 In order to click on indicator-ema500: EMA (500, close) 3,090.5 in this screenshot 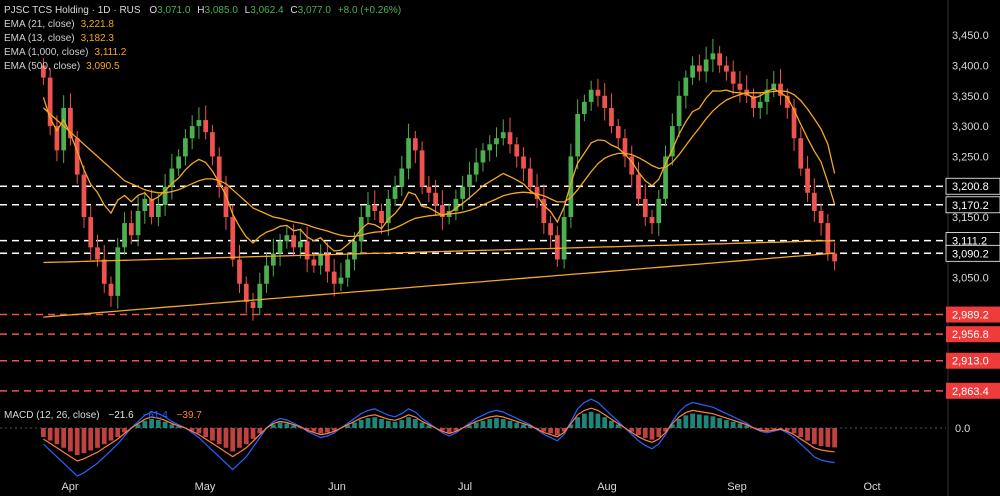, I will do `click(62, 66)`.